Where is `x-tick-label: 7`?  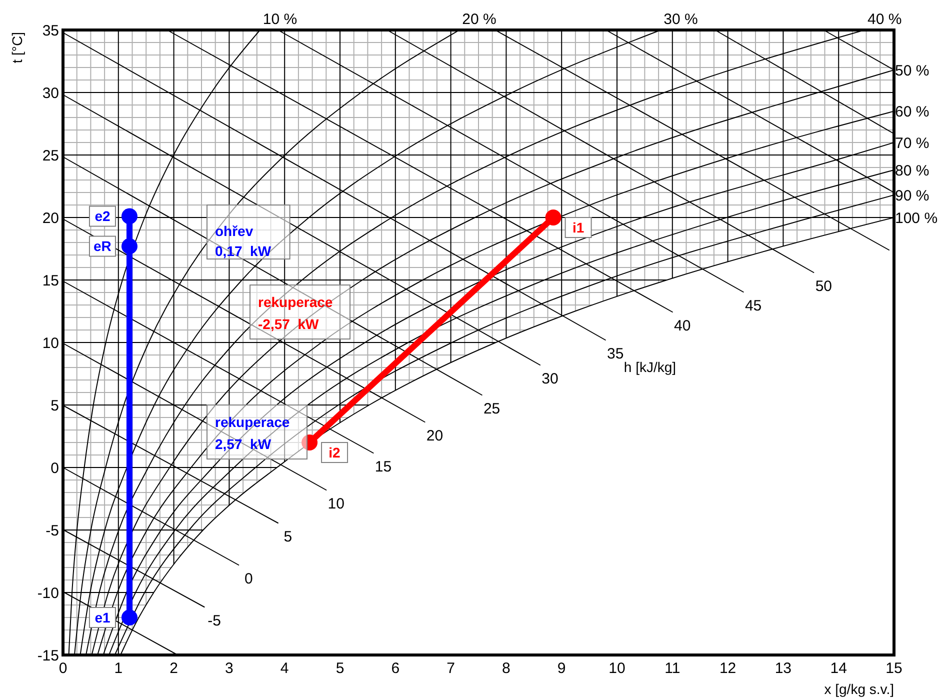 x-tick-label: 7 is located at coordinates (450, 668).